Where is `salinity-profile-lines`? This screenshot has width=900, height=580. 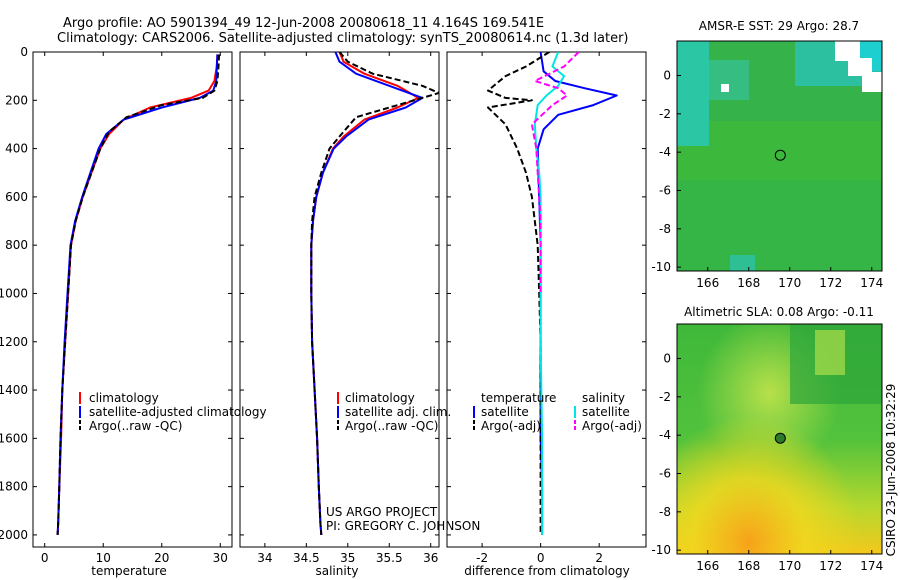 salinity-profile-lines is located at coordinates (374, 293).